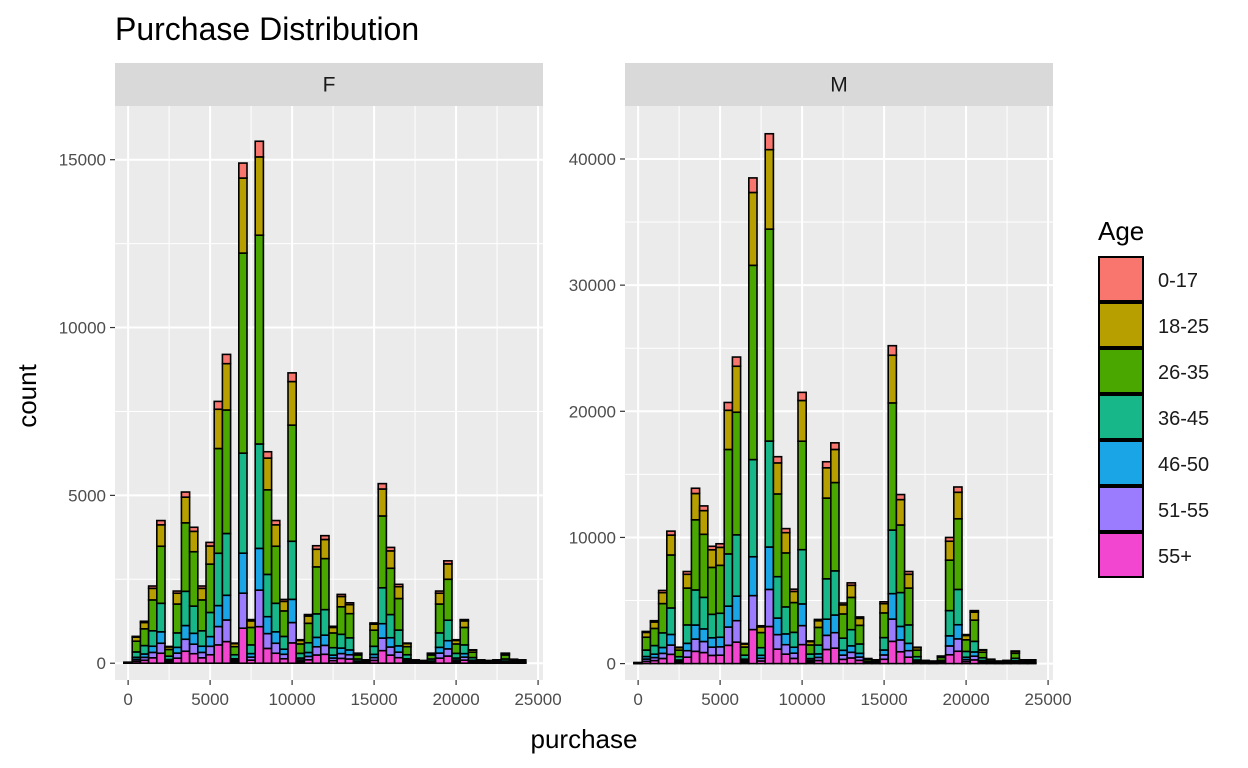  I want to click on legend-label: 36-45, so click(1183, 419).